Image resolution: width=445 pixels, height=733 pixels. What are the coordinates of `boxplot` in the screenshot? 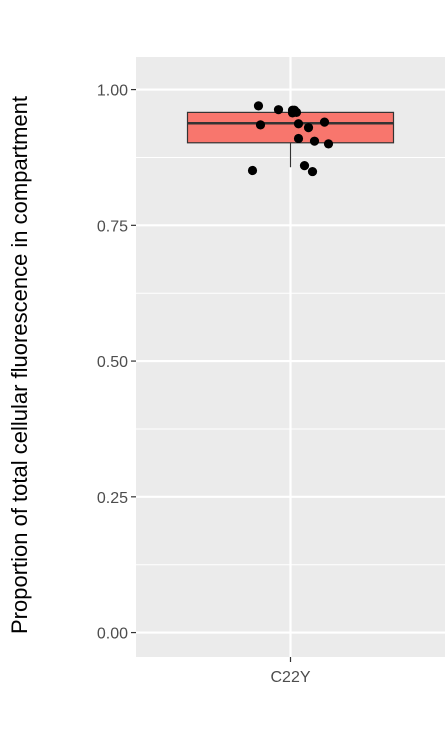 It's located at (290, 139).